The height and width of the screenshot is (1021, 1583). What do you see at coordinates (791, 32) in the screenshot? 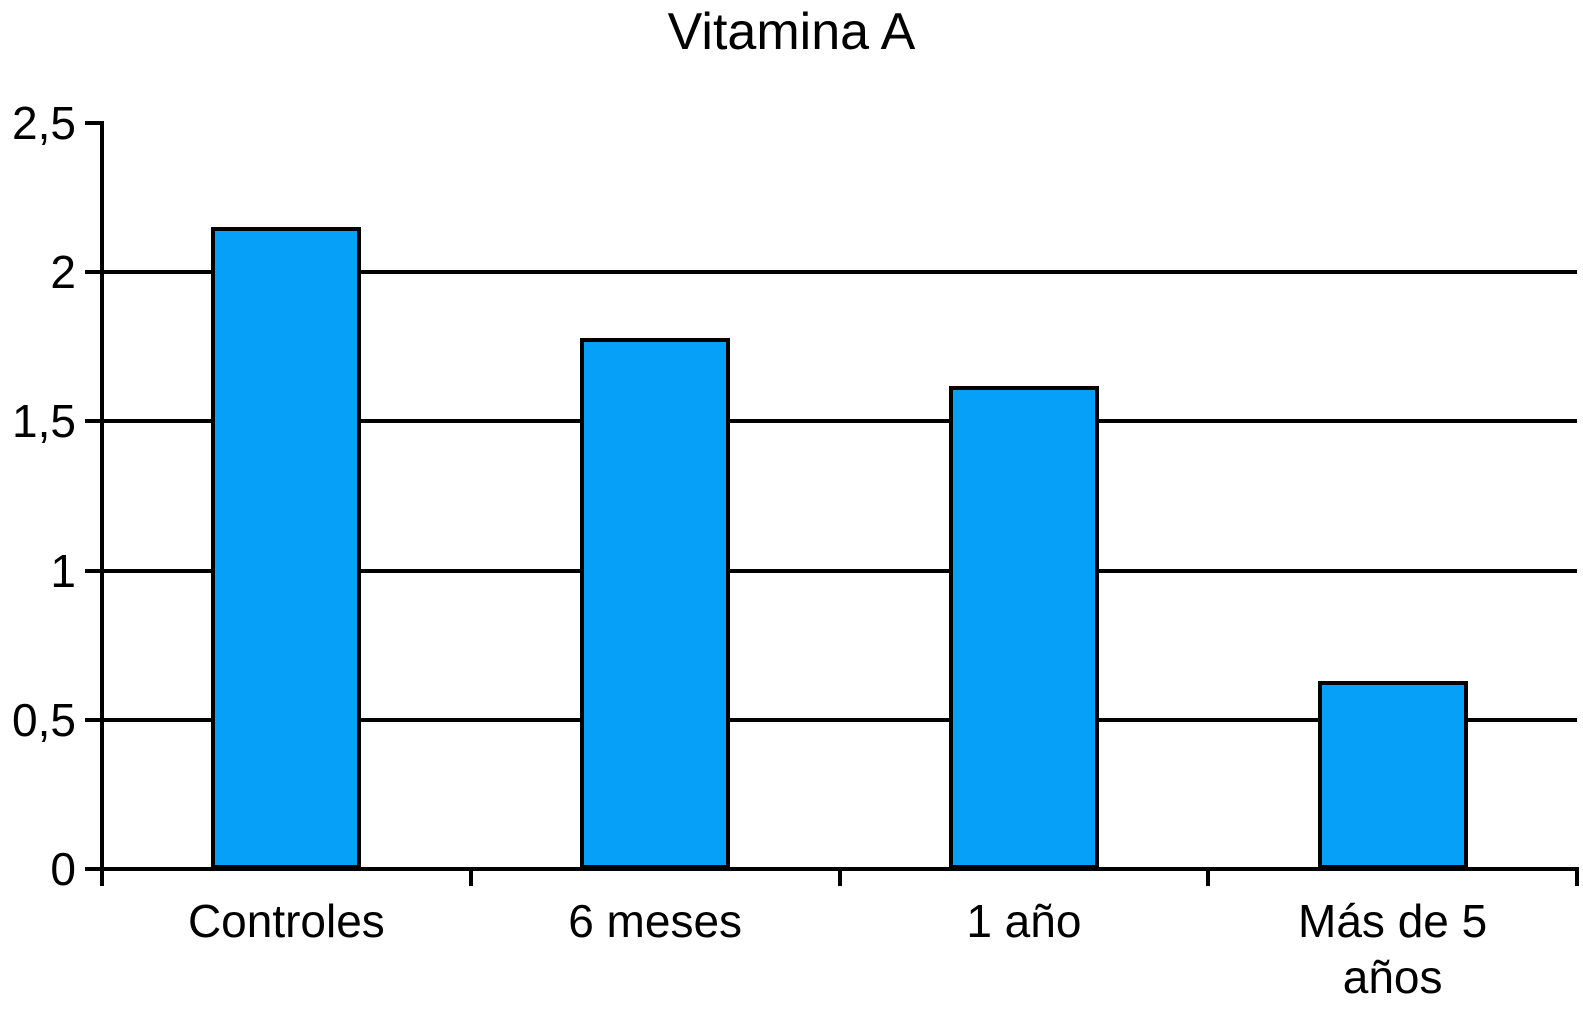
I see `chart-title: Vitamina A` at bounding box center [791, 32].